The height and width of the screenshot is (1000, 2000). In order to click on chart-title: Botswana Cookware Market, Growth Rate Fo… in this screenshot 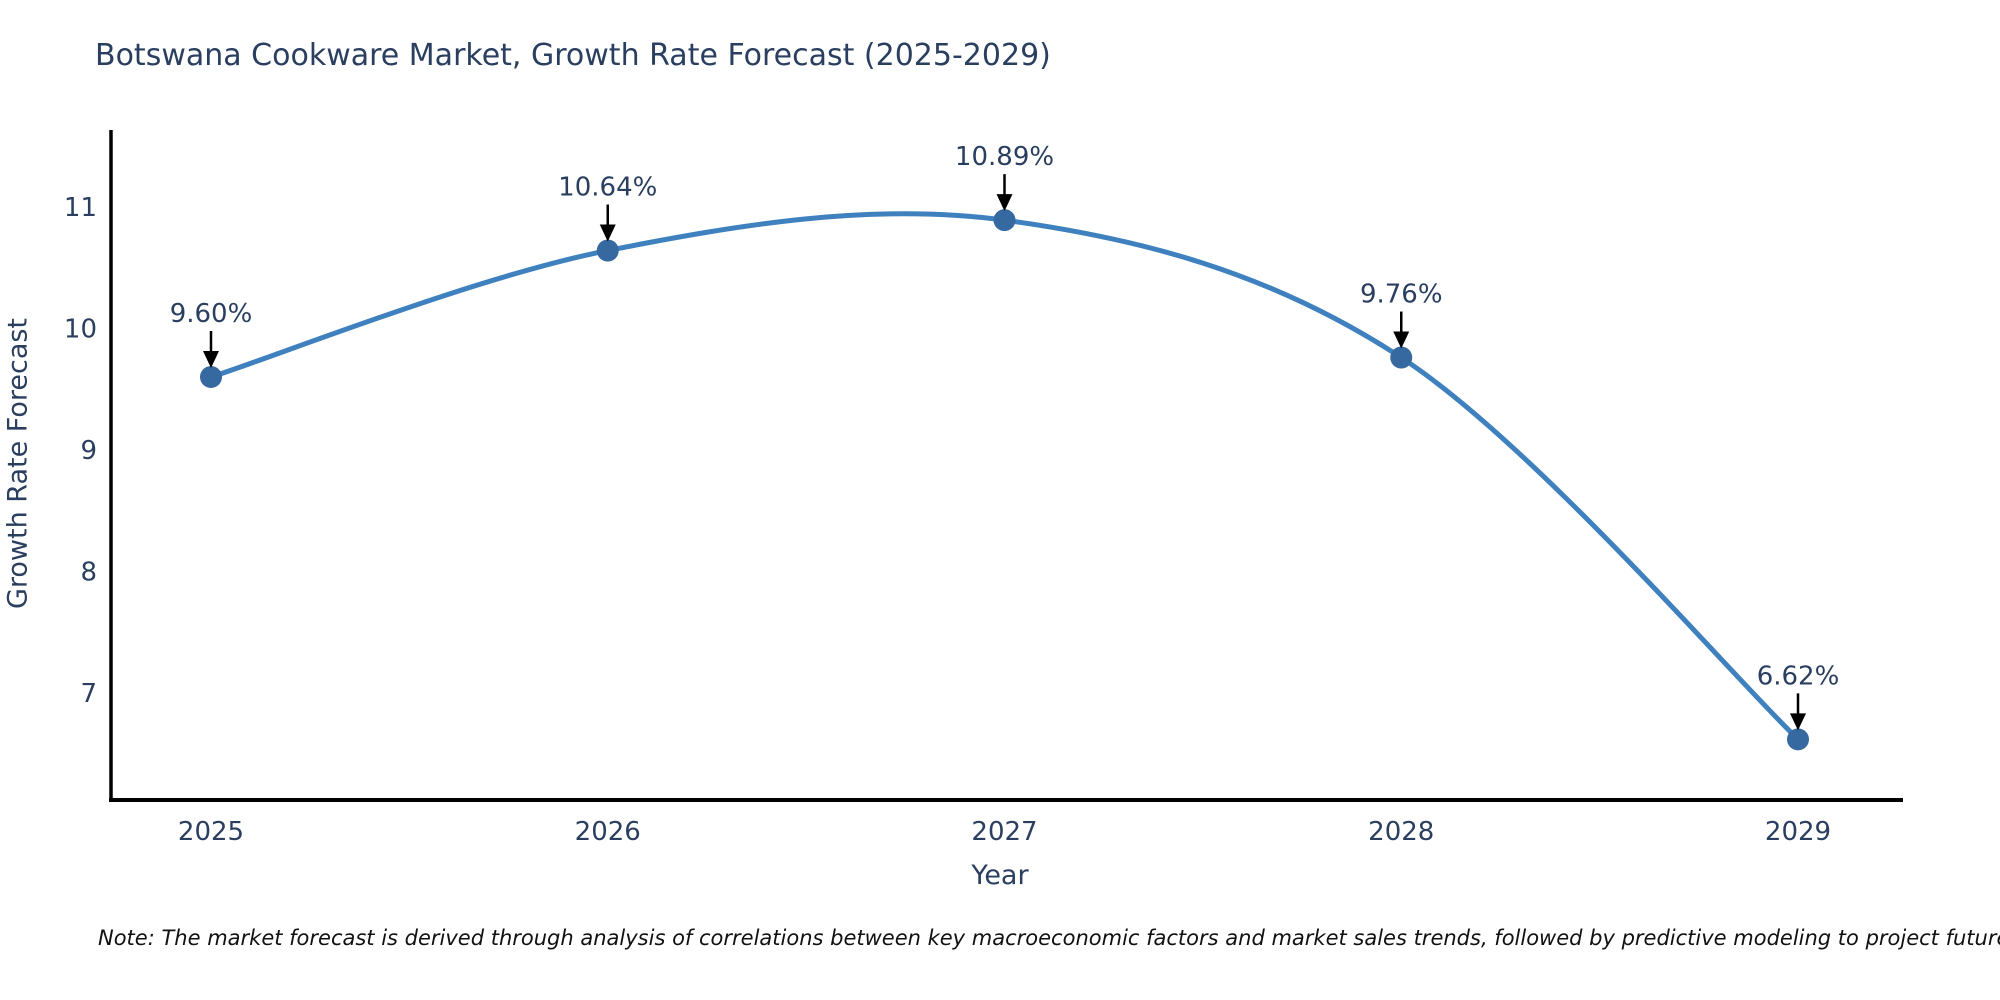, I will do `click(573, 55)`.